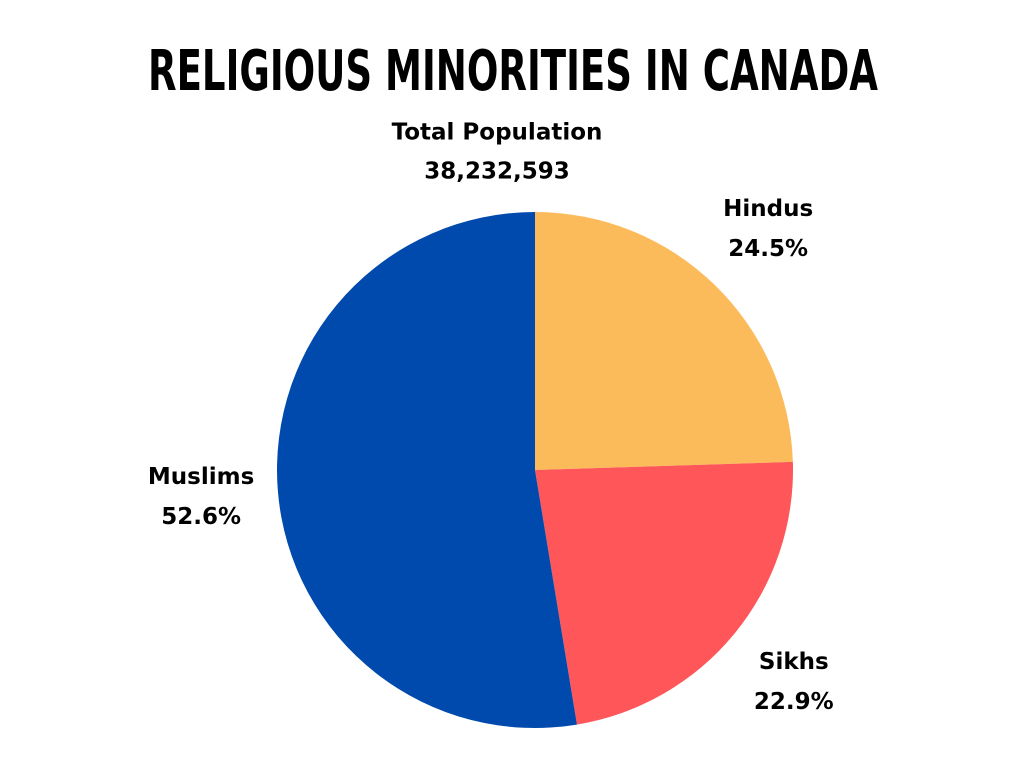 This screenshot has width=1024, height=768. What do you see at coordinates (497, 172) in the screenshot?
I see `subtitle: 38,232,593` at bounding box center [497, 172].